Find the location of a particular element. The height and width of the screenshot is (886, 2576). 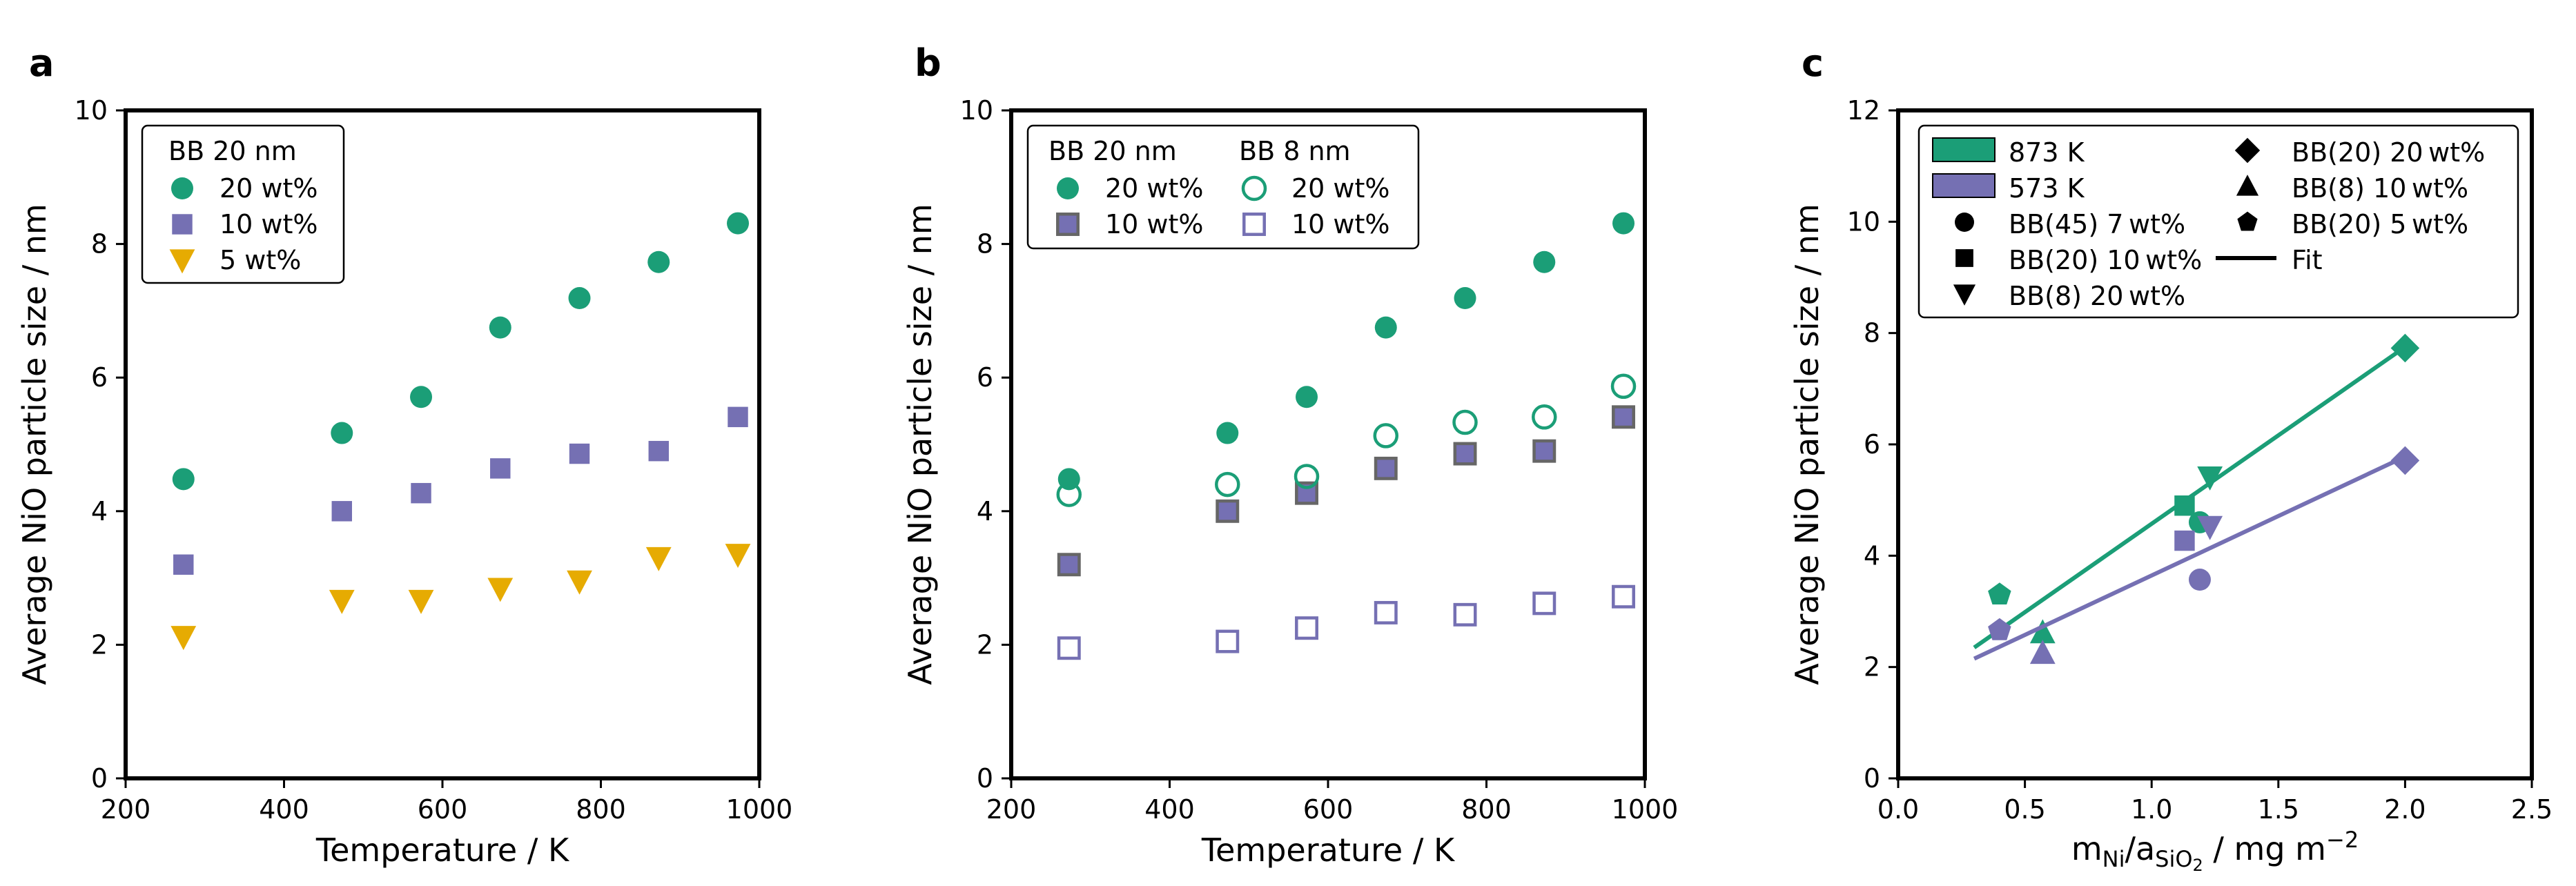

x-tick-label: 0.0 is located at coordinates (1898, 809).